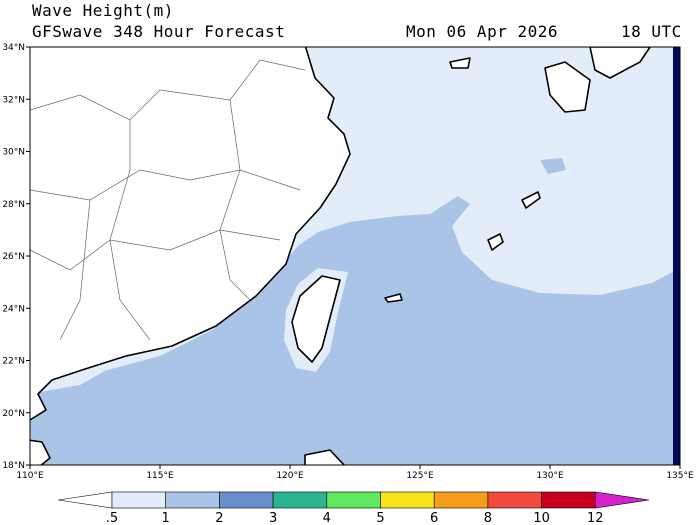  What do you see at coordinates (158, 31) in the screenshot?
I see `subtitle: GFSwave 348 Hour Forecast` at bounding box center [158, 31].